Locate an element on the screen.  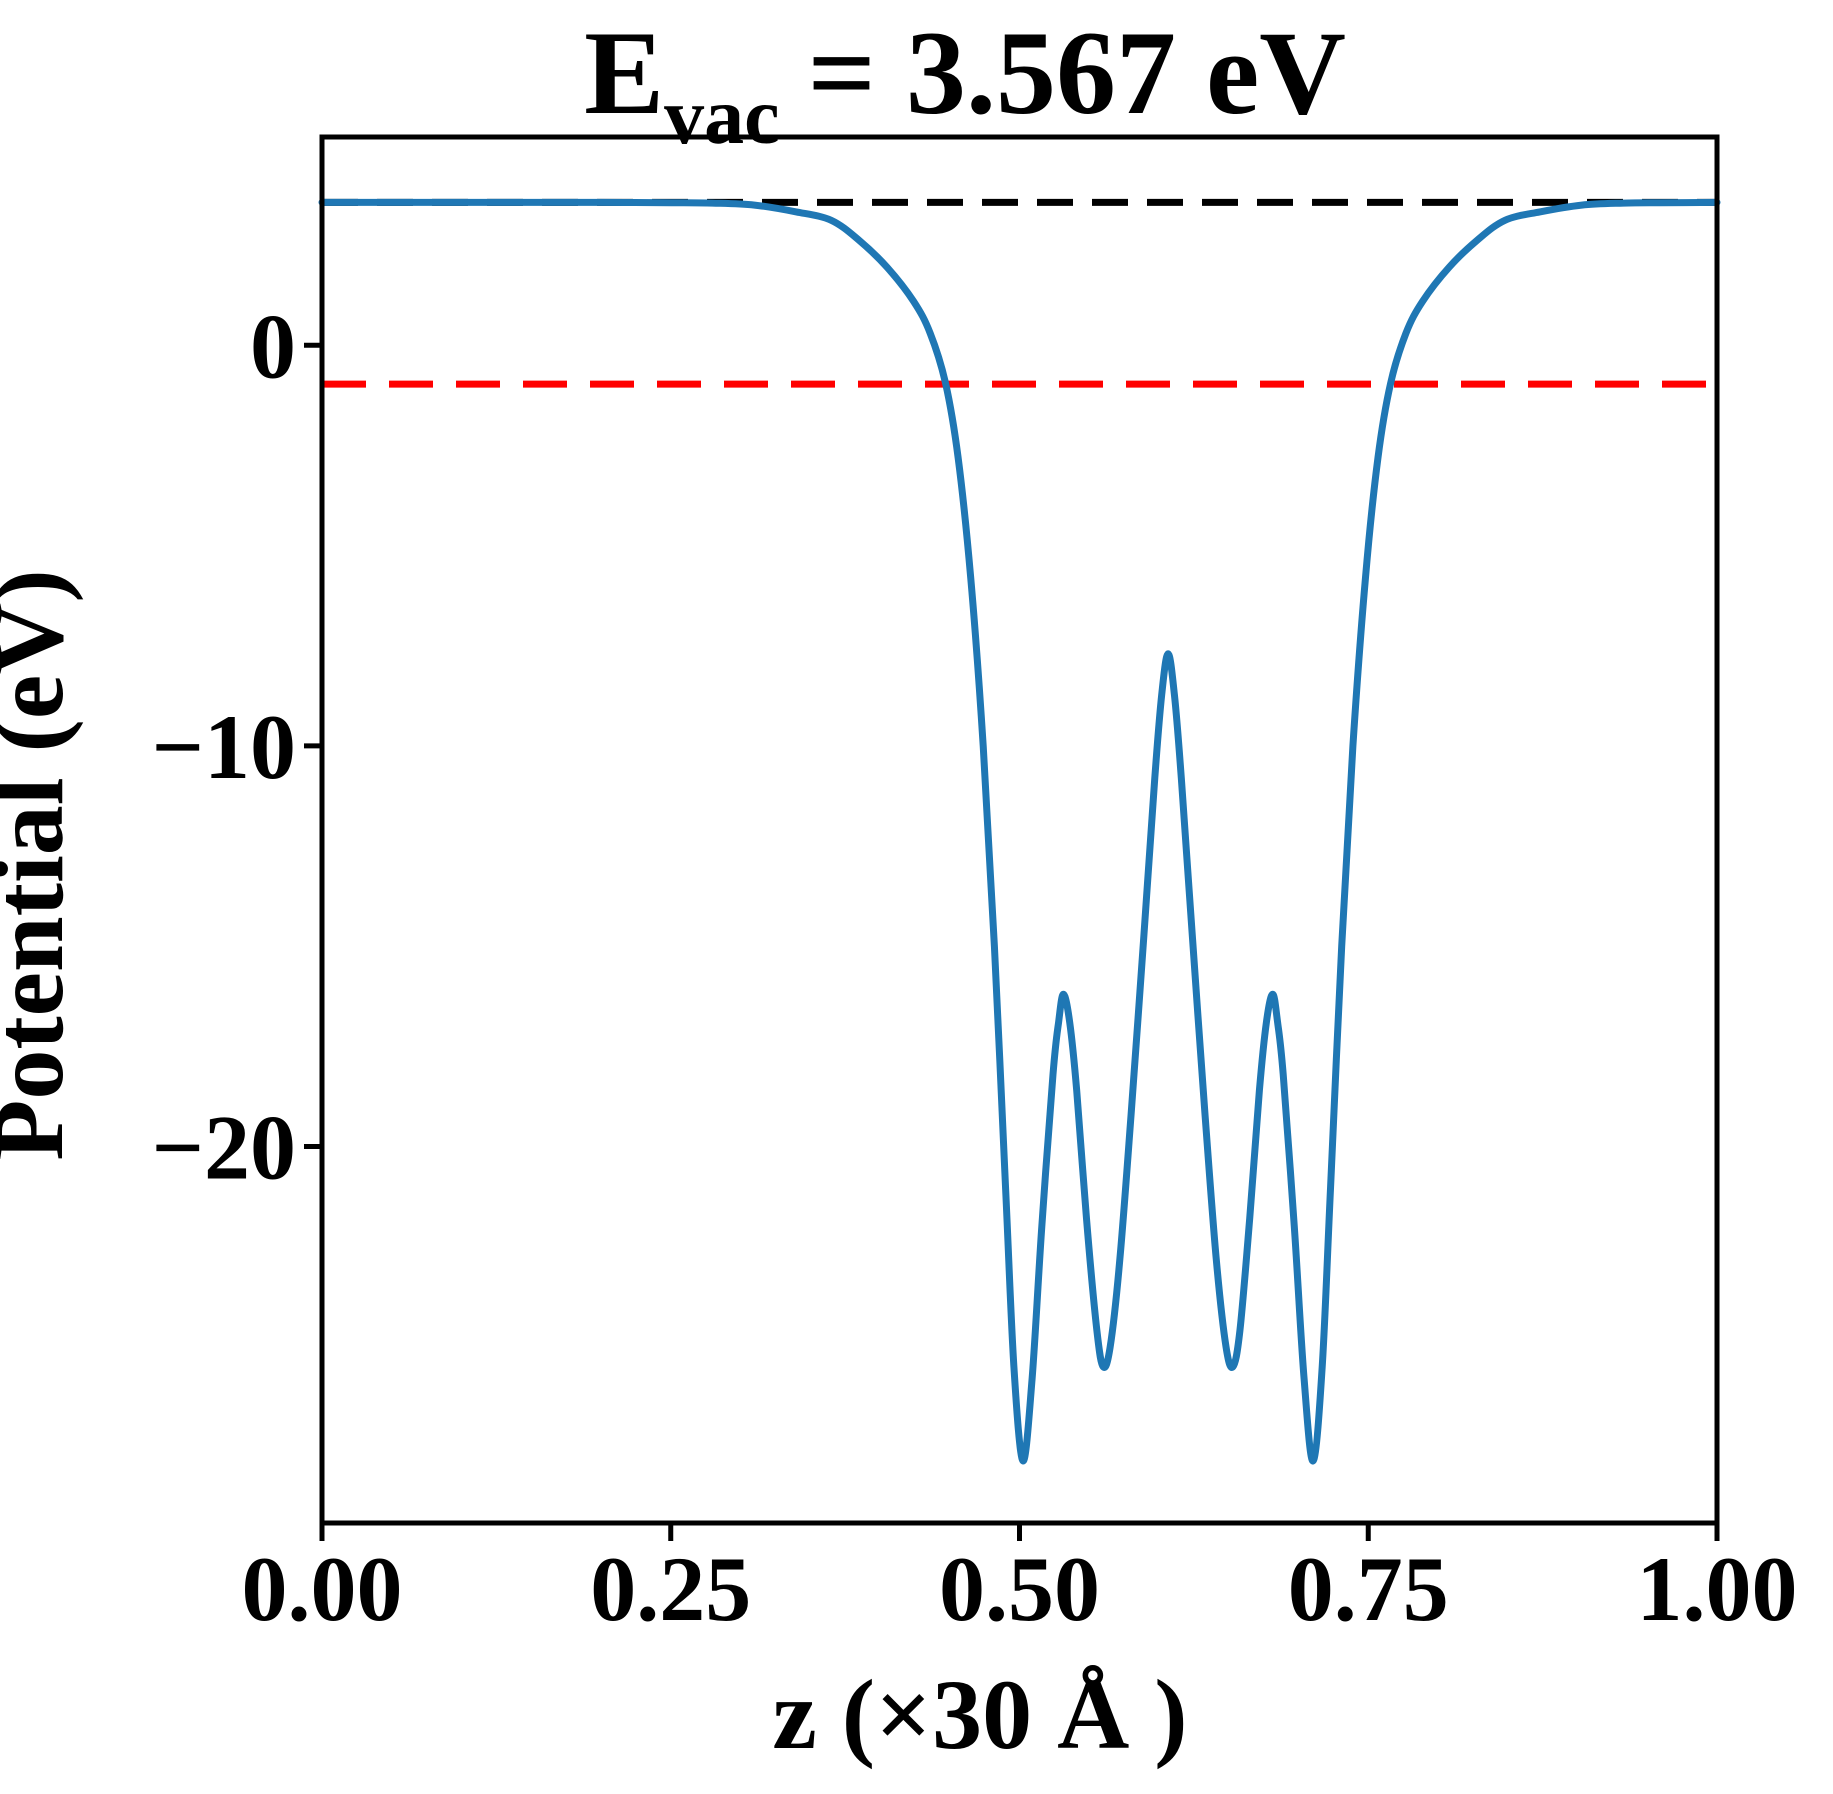
x-axis-ticks: 0.00 0.25 0.50 0.75 1.00 is located at coordinates (1020, 1581).